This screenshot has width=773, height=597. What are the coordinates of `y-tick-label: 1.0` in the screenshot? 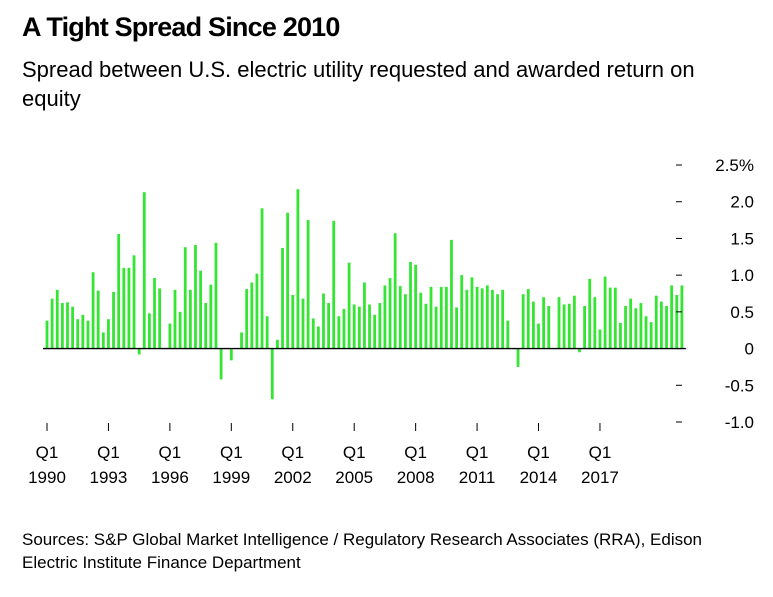 It's located at (742, 275).